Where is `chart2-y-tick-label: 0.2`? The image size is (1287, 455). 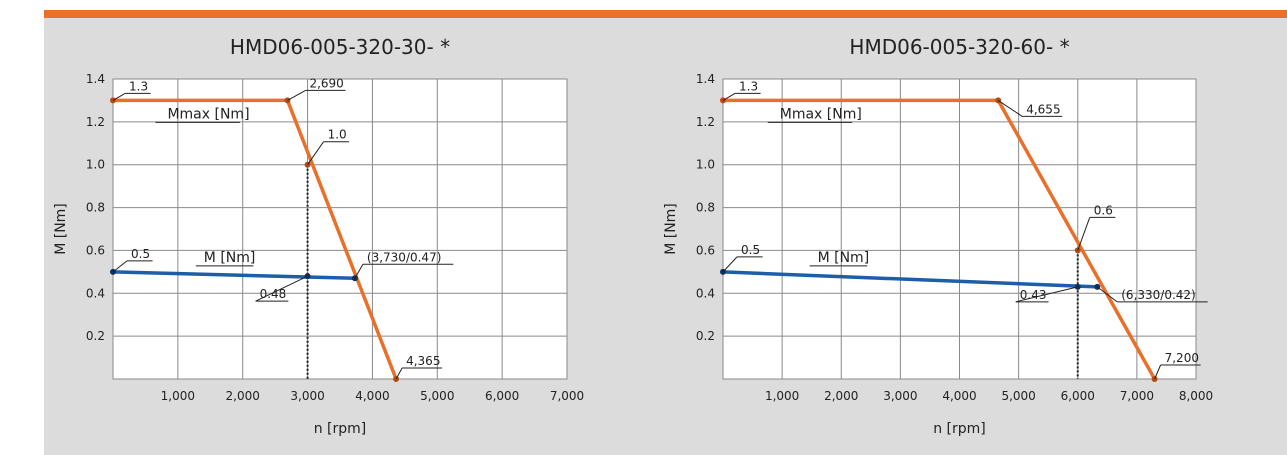
chart2-y-tick-label: 0.2 is located at coordinates (705, 336).